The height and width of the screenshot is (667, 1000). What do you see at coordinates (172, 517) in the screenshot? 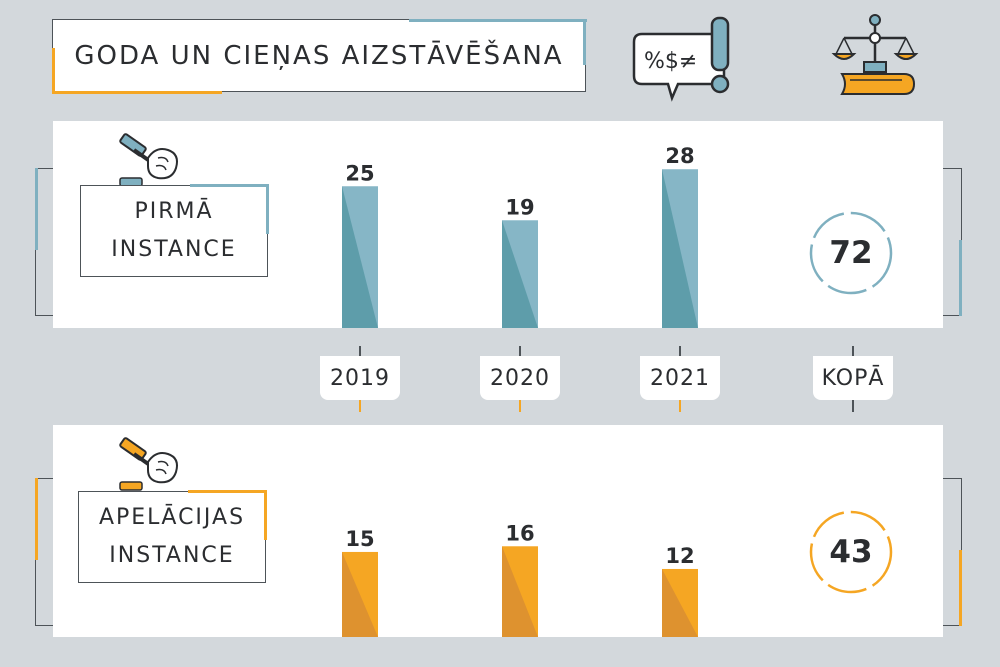
I see `section-label-line1: APELĀCIJAS` at bounding box center [172, 517].